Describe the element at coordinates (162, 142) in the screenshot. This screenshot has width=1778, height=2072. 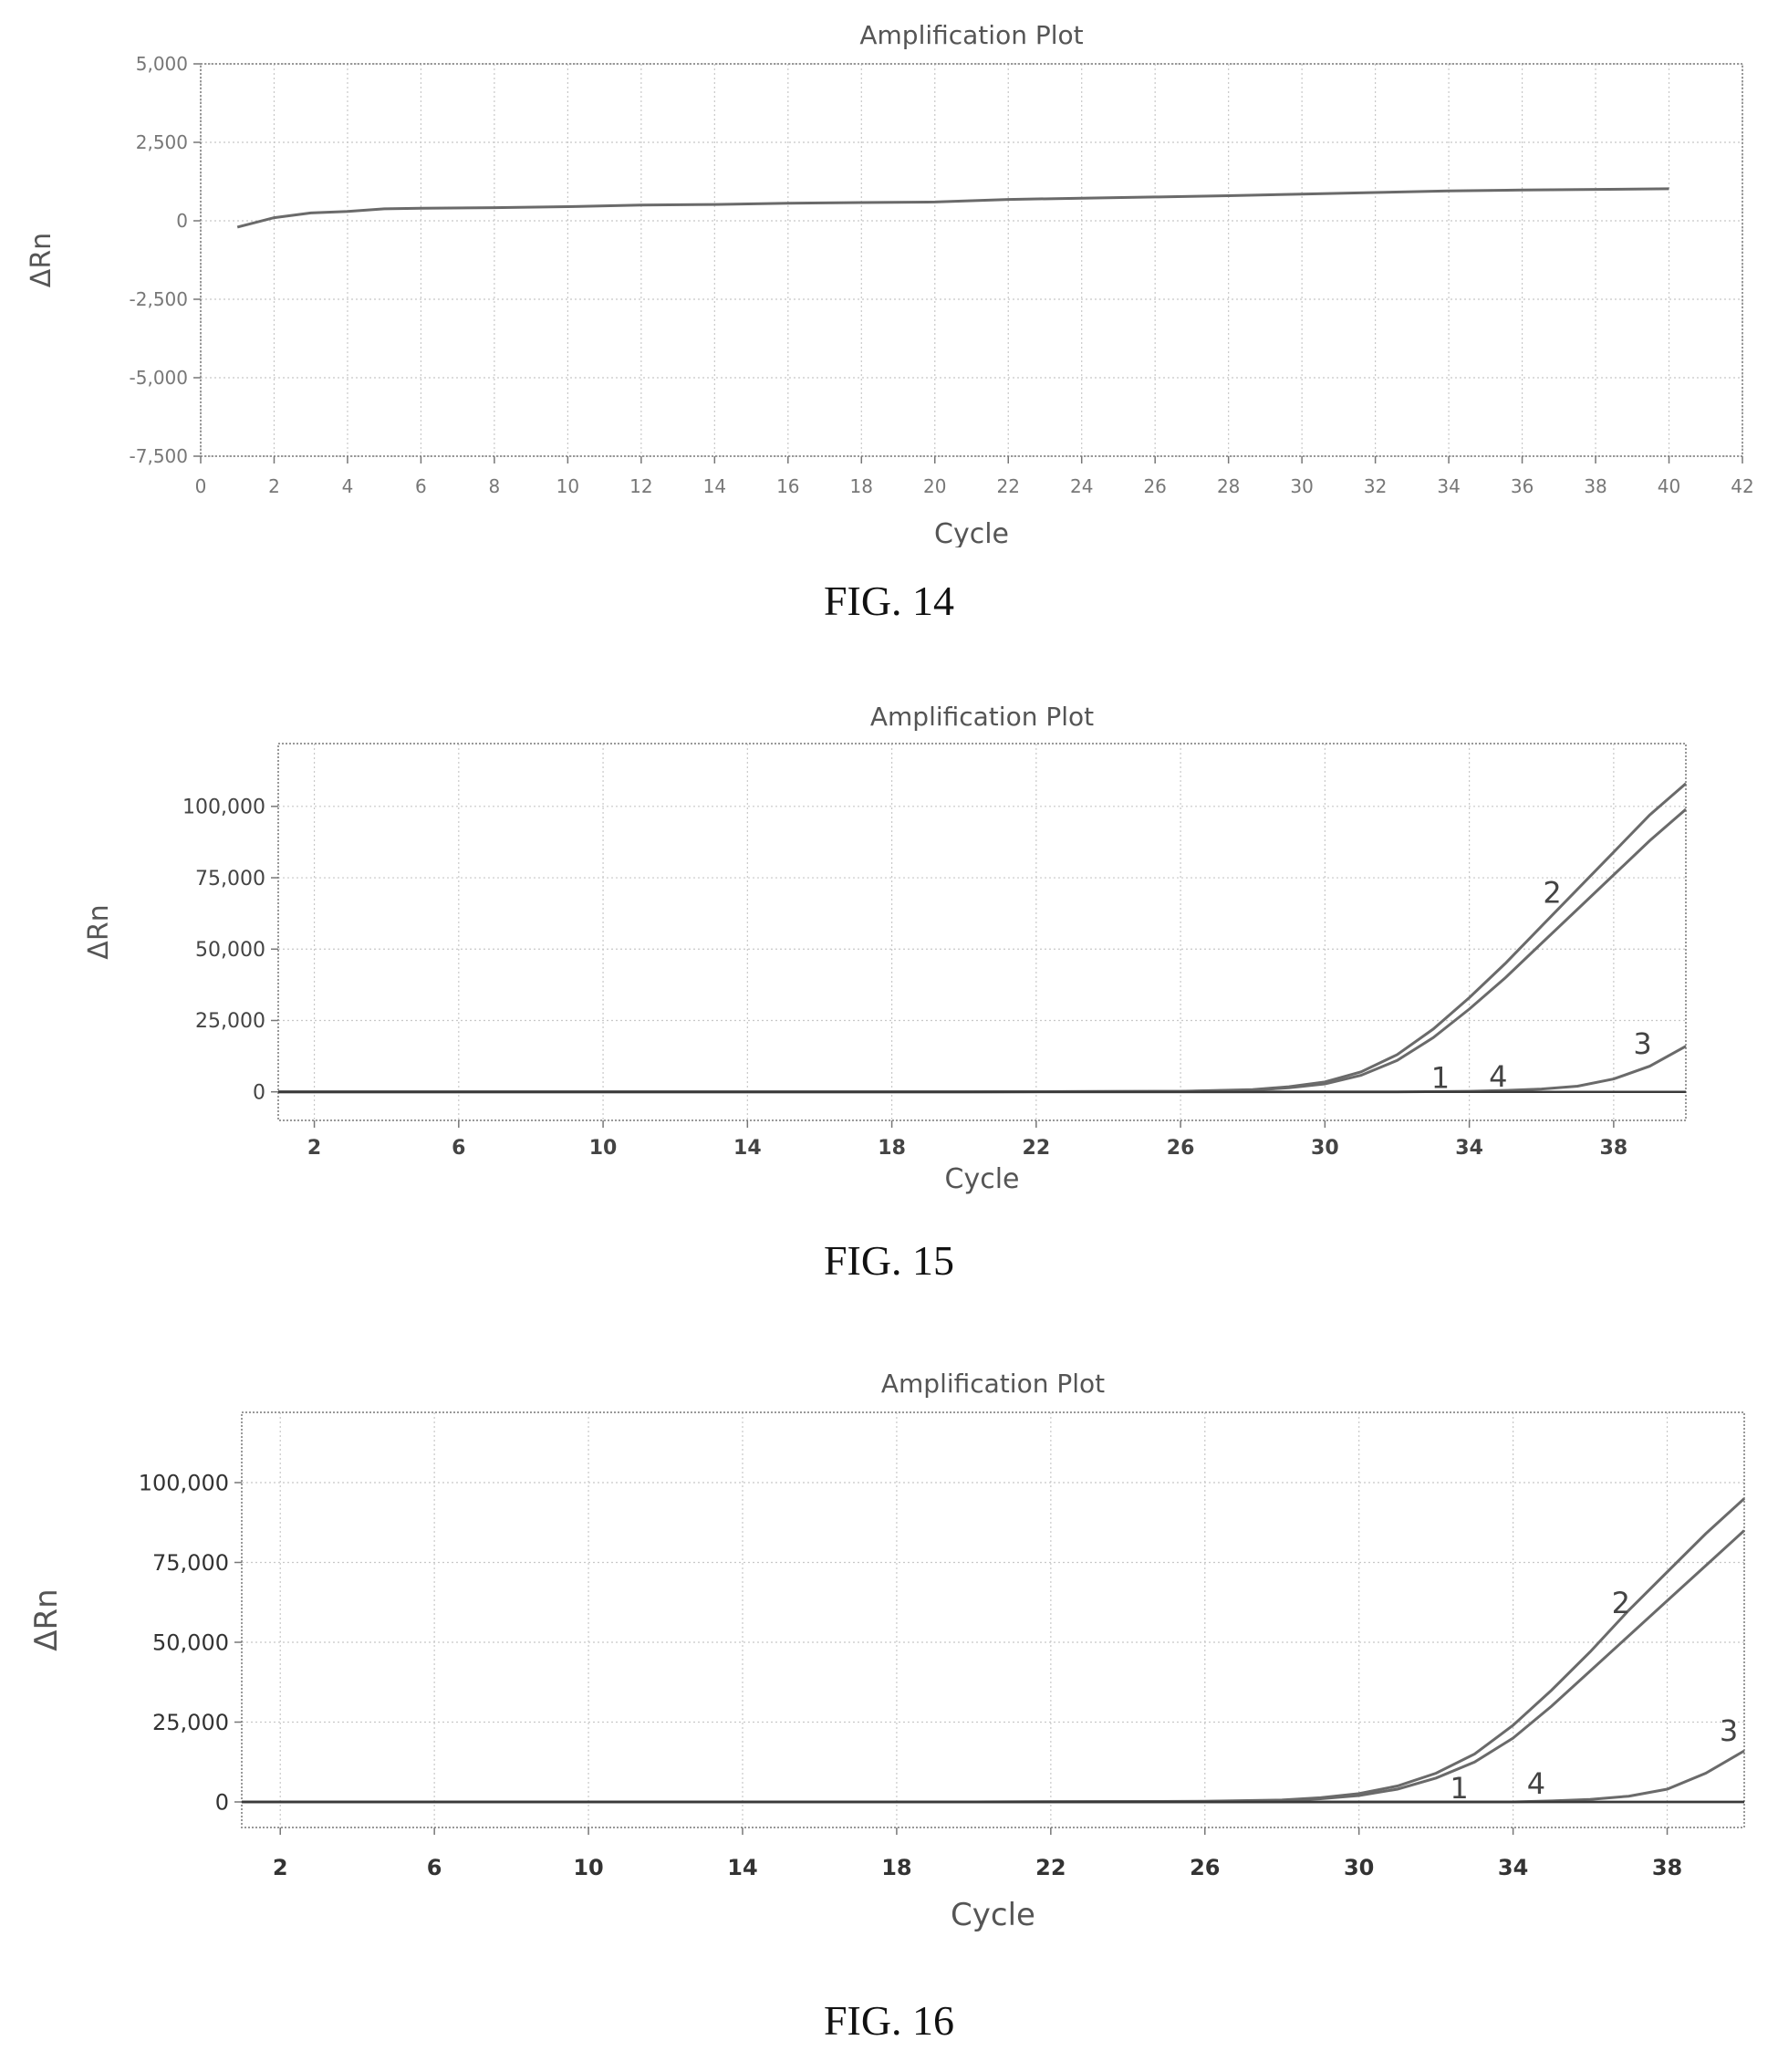
I see `y-tick-label: 2,500` at that location.